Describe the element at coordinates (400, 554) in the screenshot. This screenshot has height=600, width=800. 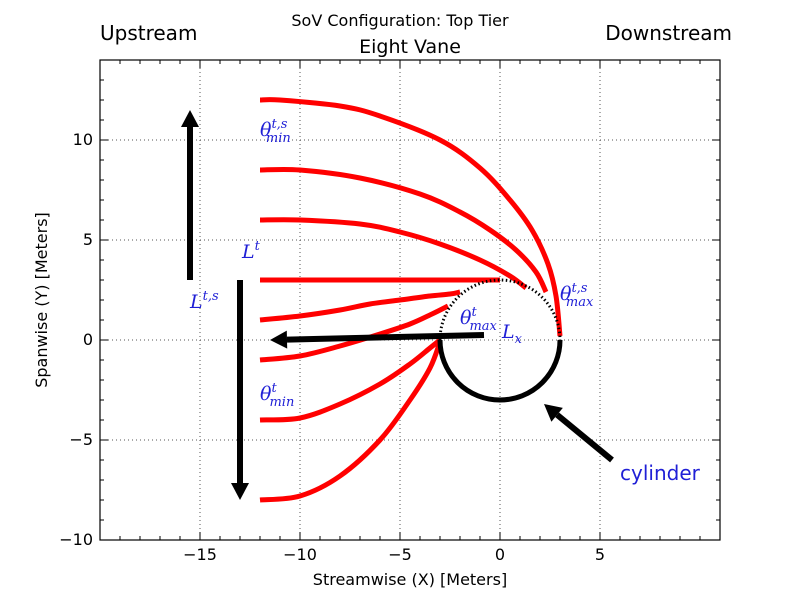
I see `x-tick-label-2: −5` at that location.